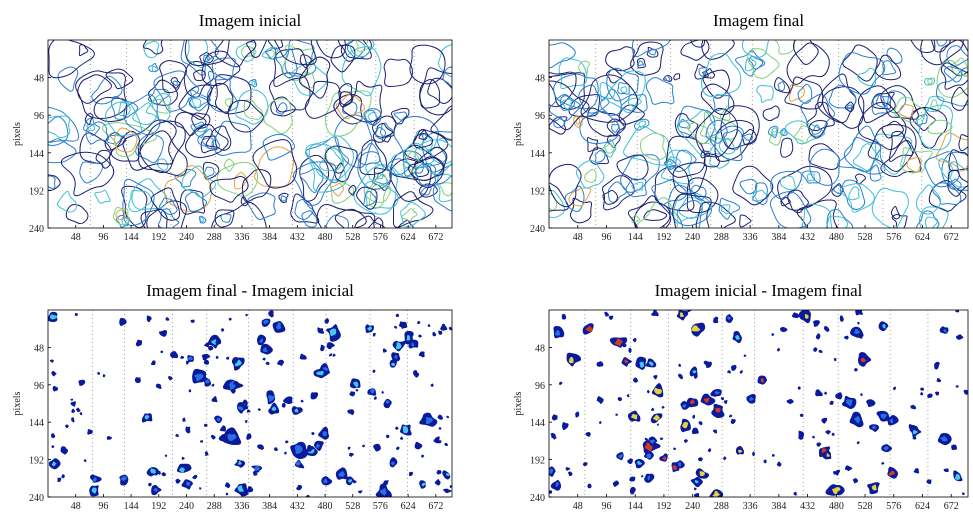  Describe the element at coordinates (103, 237) in the screenshot. I see `x-tick-label: 96` at that location.